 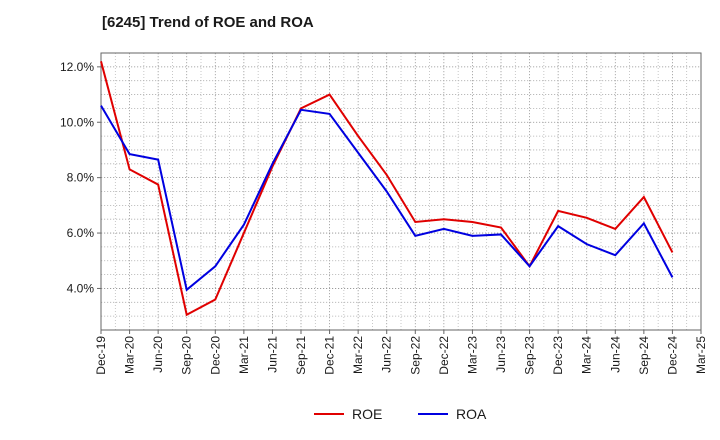 What do you see at coordinates (81, 178) in the screenshot?
I see `y-tick-label: 8.0%` at bounding box center [81, 178].